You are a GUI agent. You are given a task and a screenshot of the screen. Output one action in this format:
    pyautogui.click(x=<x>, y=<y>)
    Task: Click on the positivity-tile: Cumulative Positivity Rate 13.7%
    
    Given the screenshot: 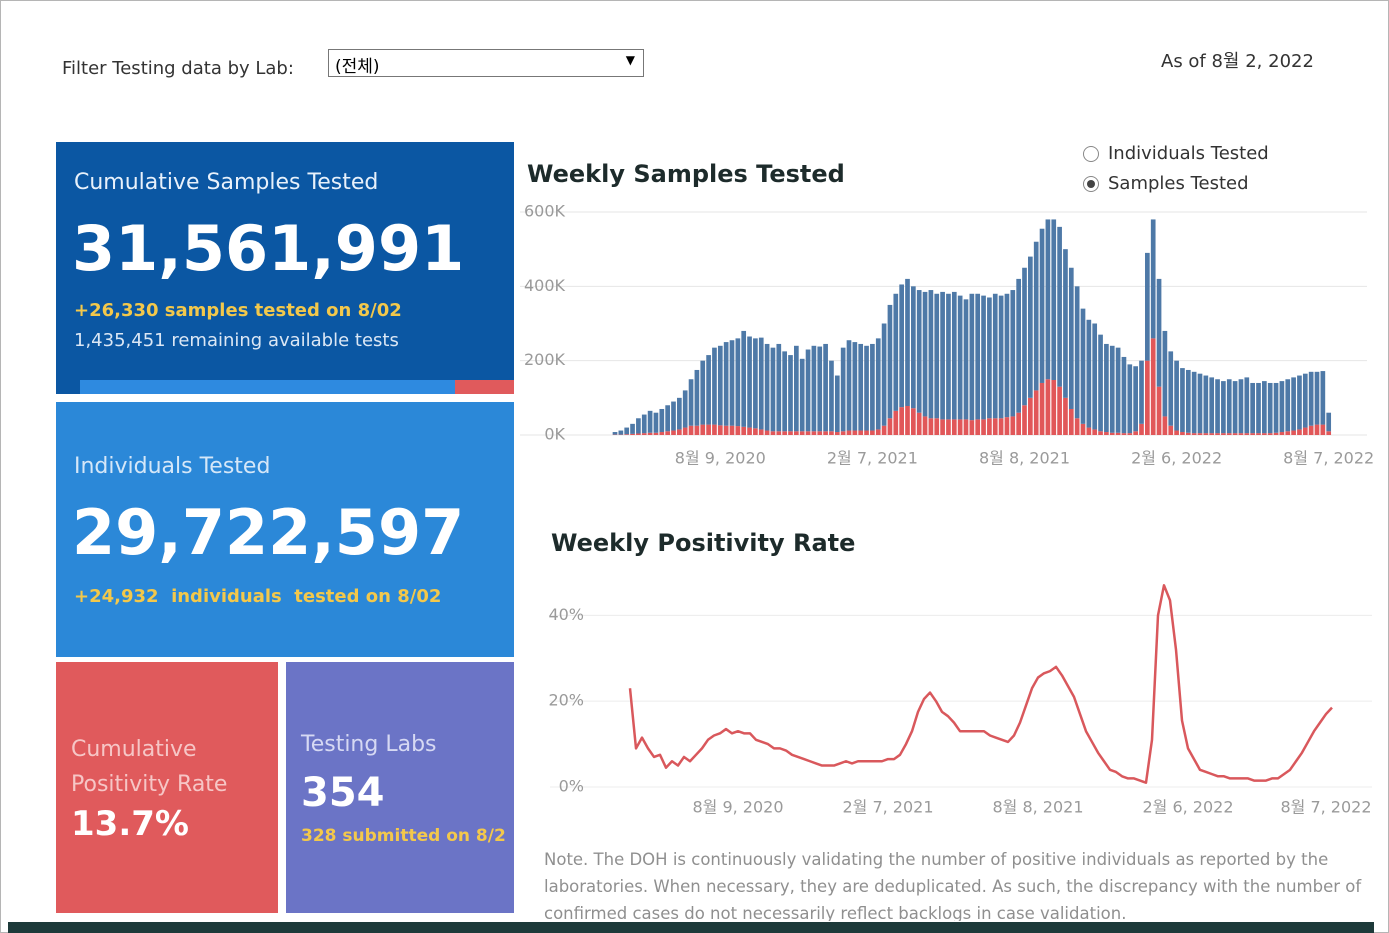 What is the action you would take?
    pyautogui.click(x=167, y=787)
    